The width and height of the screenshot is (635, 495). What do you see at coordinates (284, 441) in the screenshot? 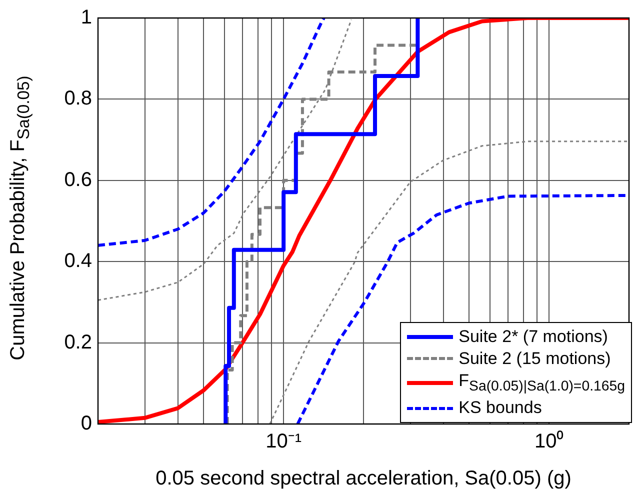
I see `x-tick-label: 10⁻¹` at bounding box center [284, 441].